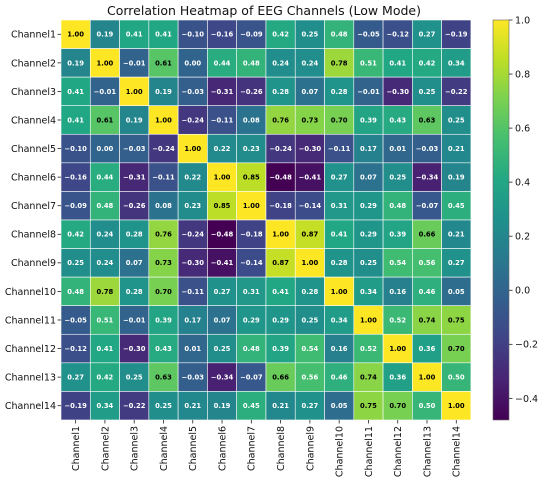 The image size is (550, 481). Describe the element at coordinates (522, 74) in the screenshot. I see `colorbar-tick-label: 0.8` at that location.